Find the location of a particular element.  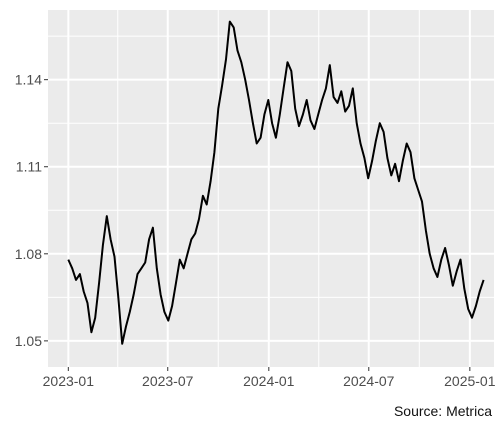

y-tick-label: 1.14 is located at coordinates (28, 80).